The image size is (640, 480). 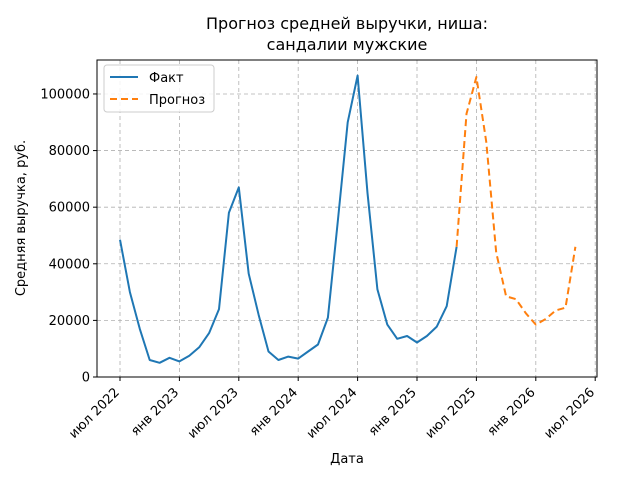 What do you see at coordinates (347, 459) in the screenshot?
I see `x-axis-label: Дата` at bounding box center [347, 459].